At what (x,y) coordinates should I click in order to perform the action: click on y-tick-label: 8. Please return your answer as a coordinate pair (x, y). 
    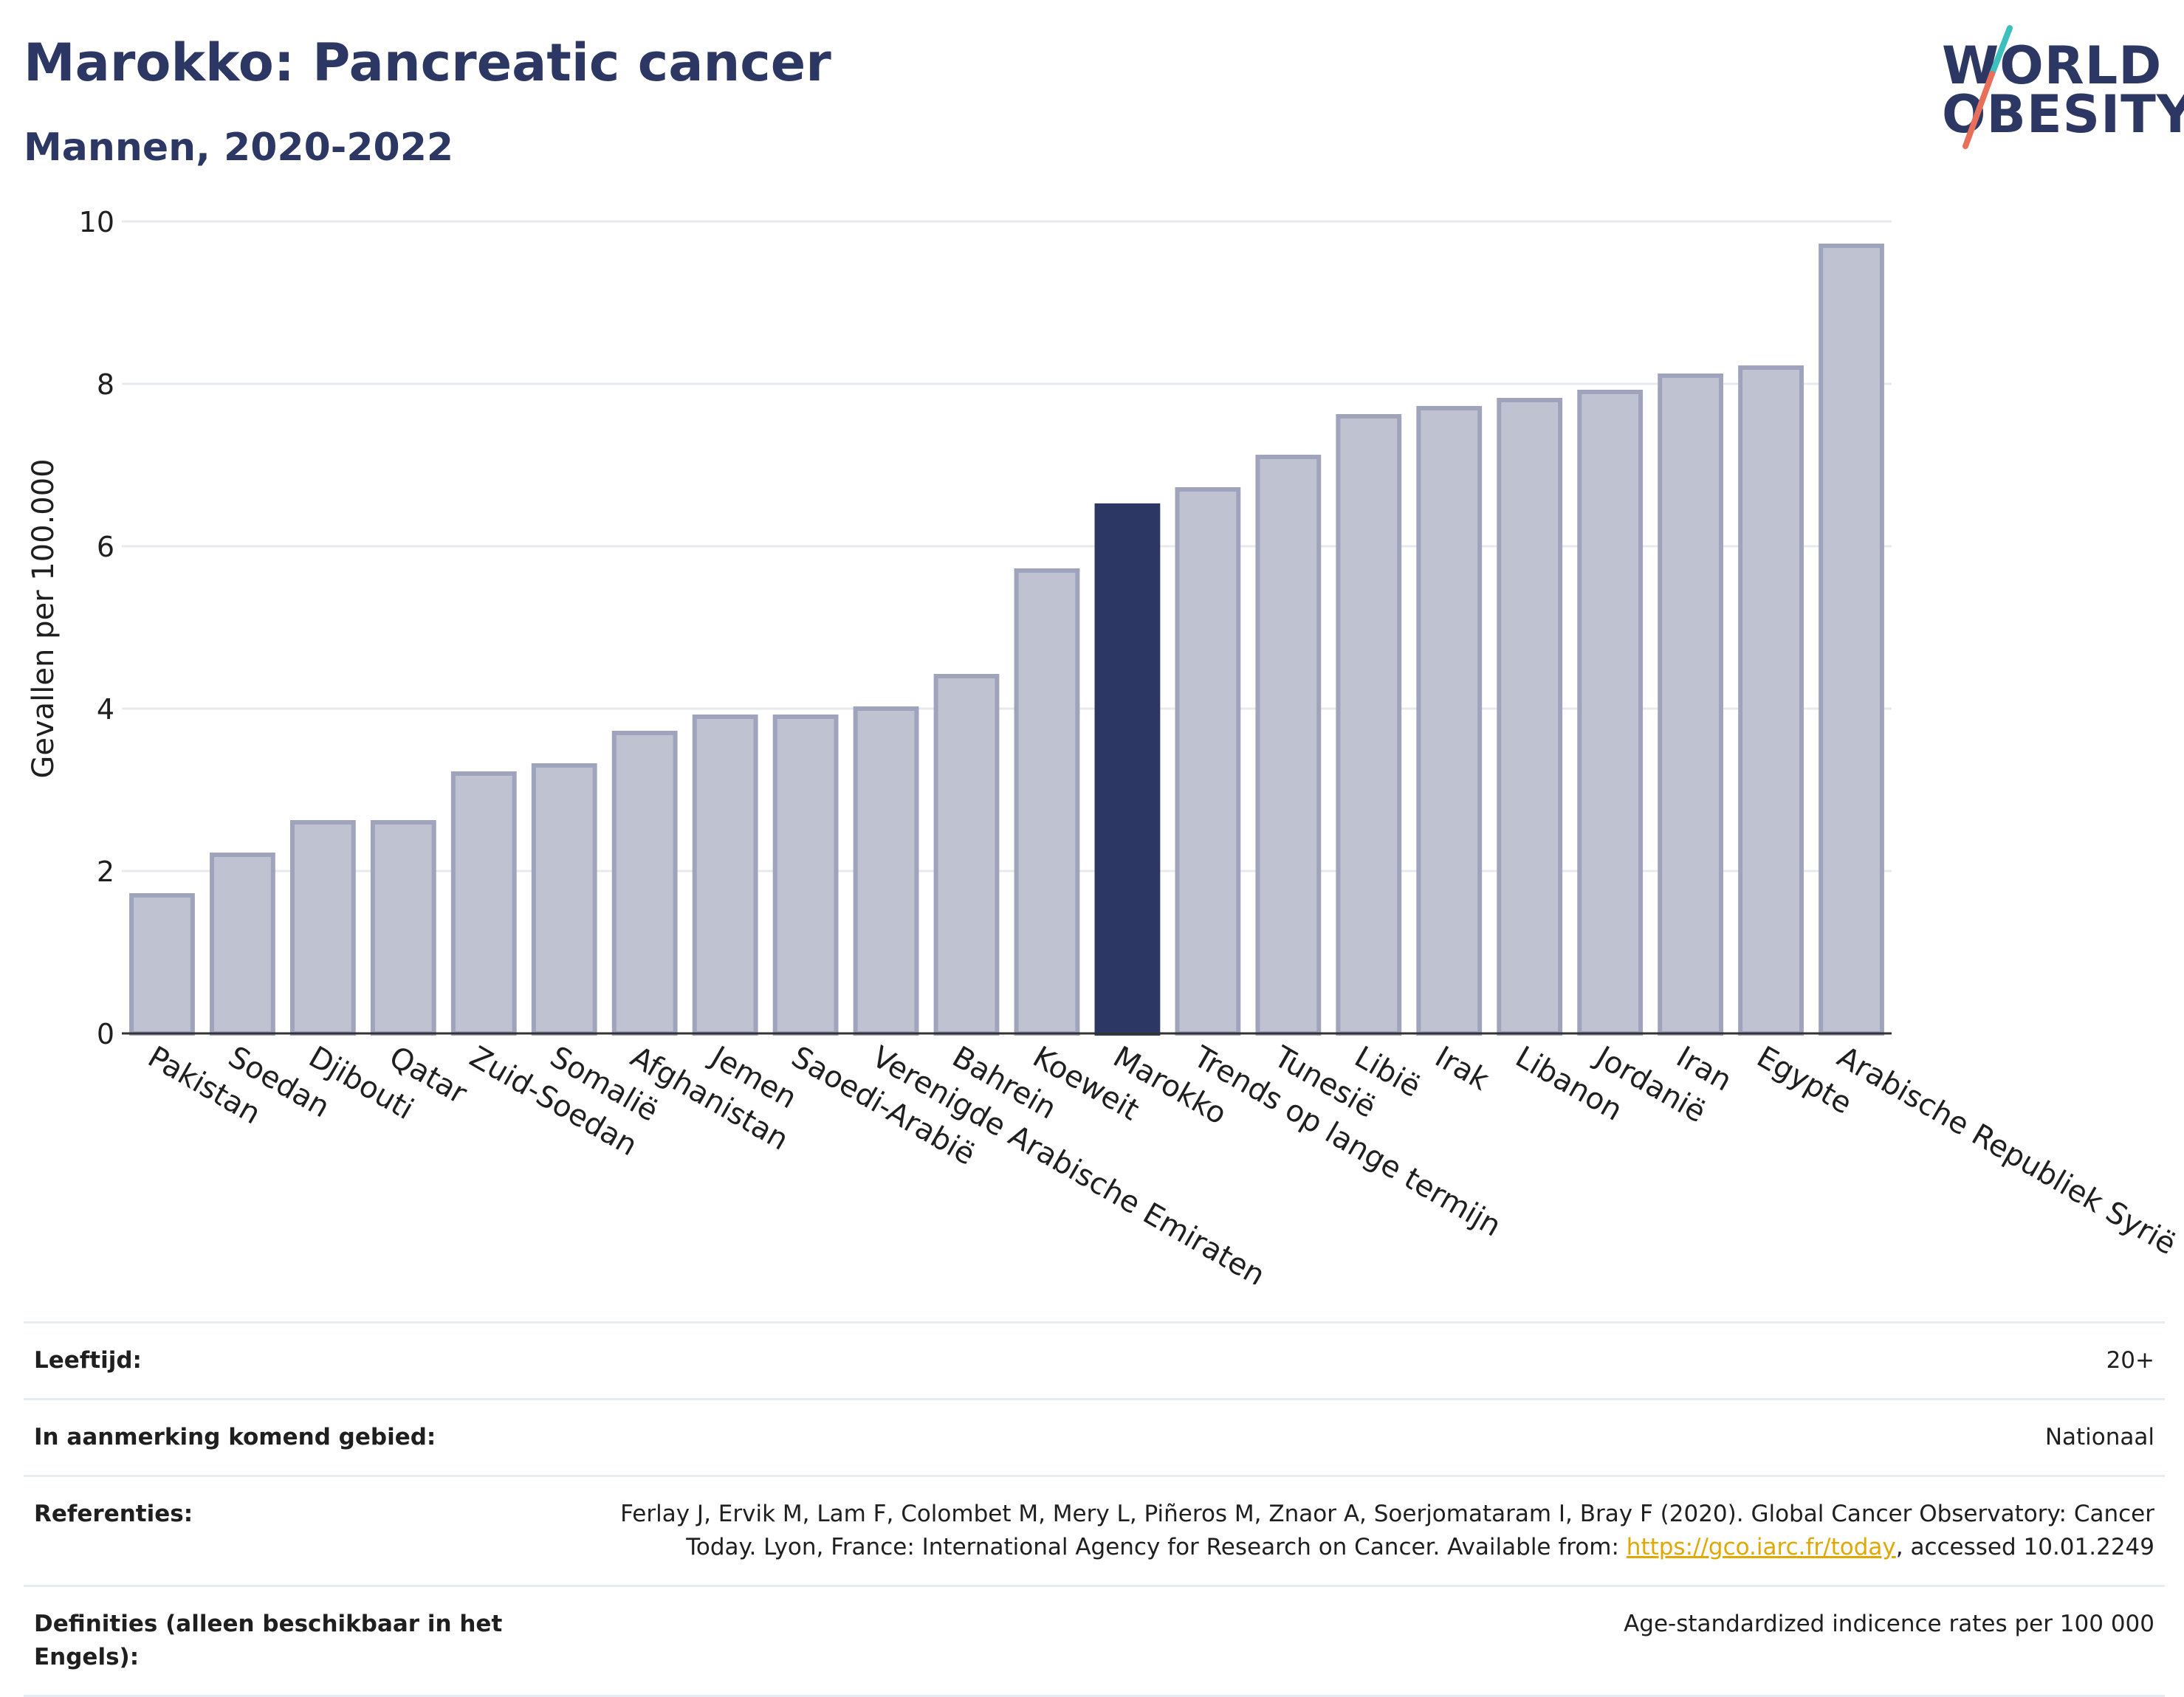
    Looking at the image, I should click on (105, 385).